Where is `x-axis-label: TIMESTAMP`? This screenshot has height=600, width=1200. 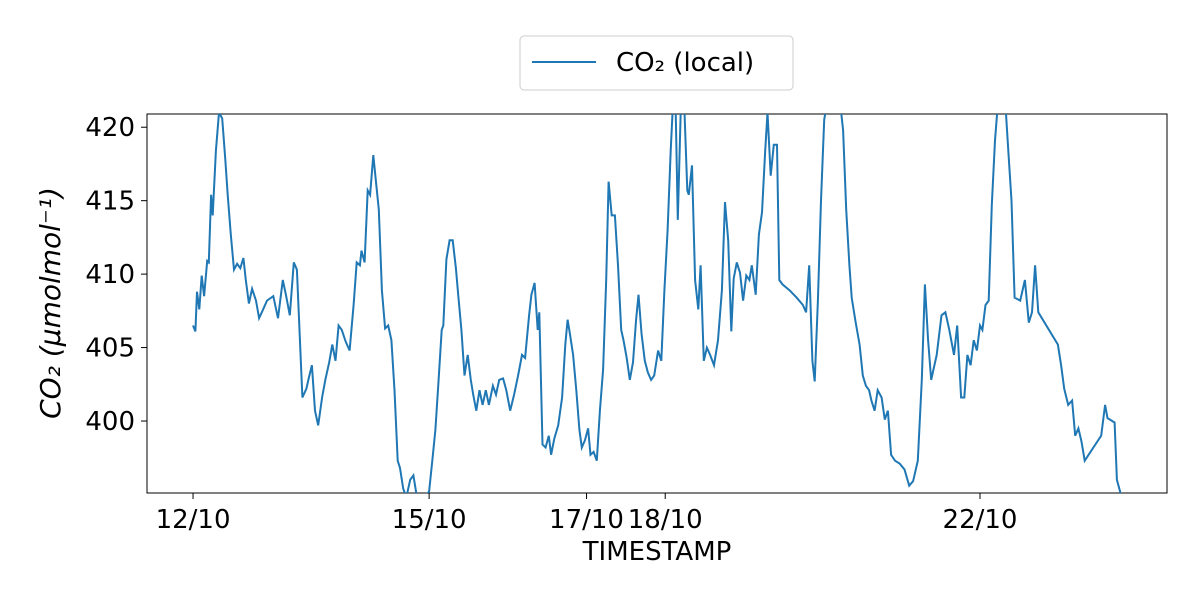
x-axis-label: TIMESTAMP is located at coordinates (657, 552).